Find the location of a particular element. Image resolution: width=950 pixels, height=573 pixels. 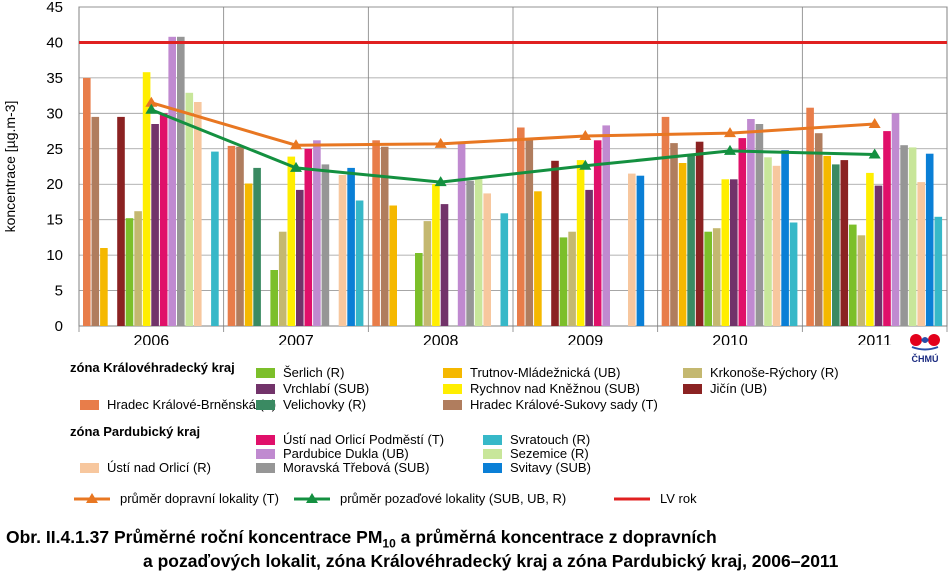

x-tick-label-2009: 2009 is located at coordinates (586, 339).